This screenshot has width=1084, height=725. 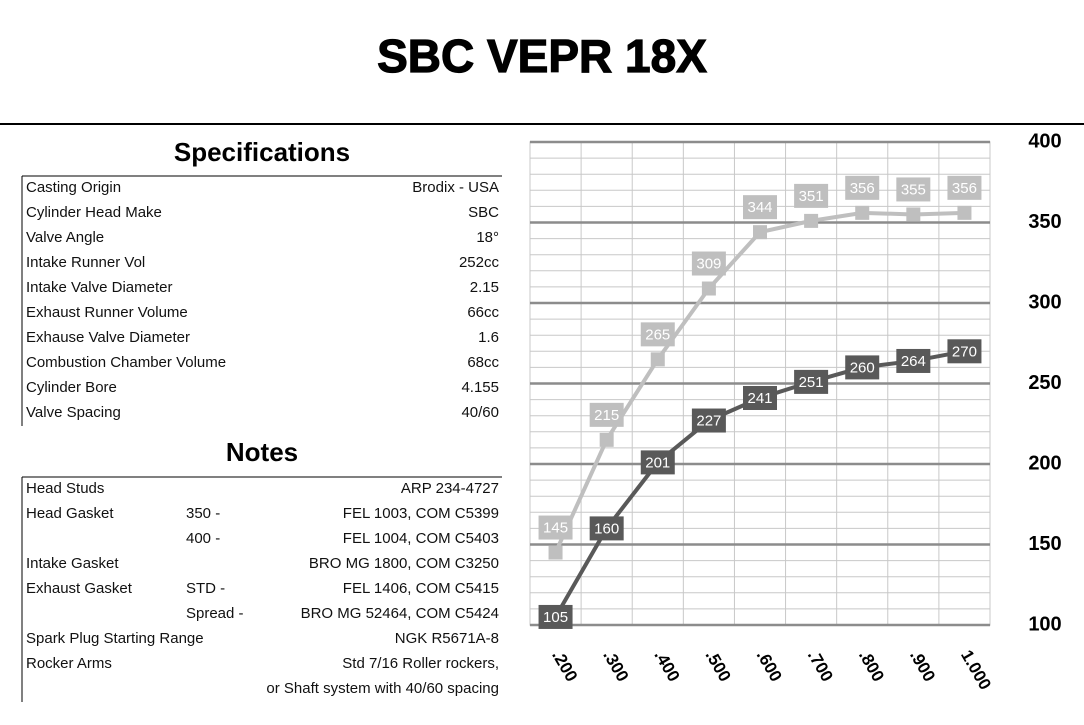 What do you see at coordinates (65, 237) in the screenshot?
I see `row-label: Valve Angle` at bounding box center [65, 237].